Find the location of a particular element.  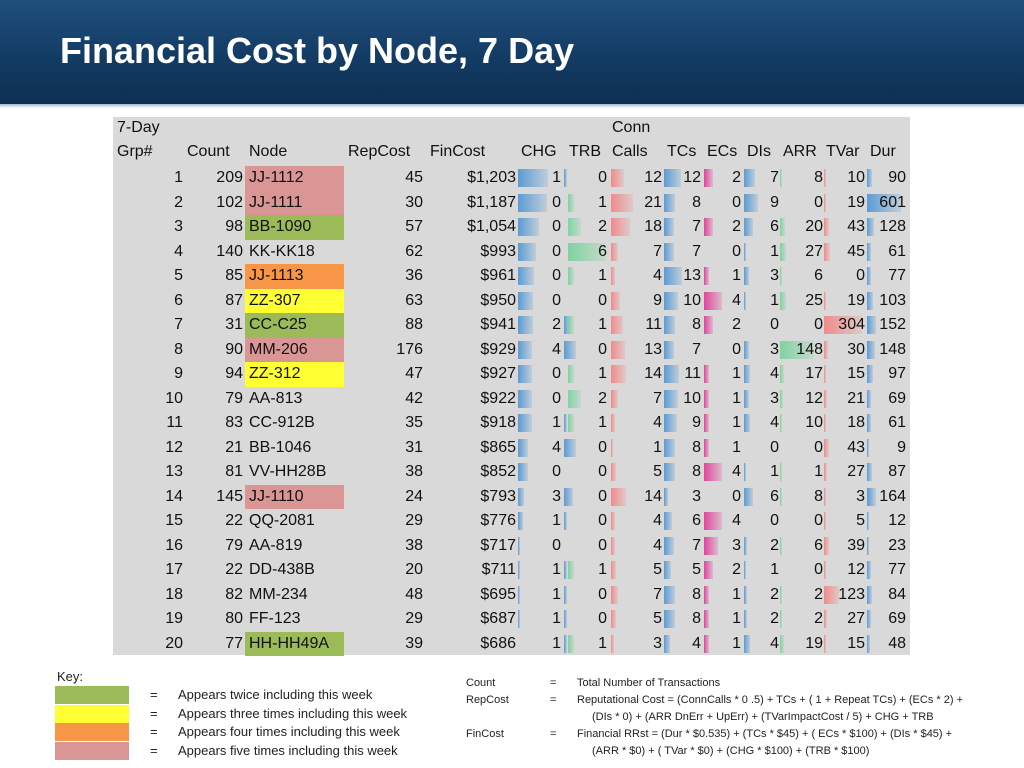

arr-cell: 0 is located at coordinates (818, 520).